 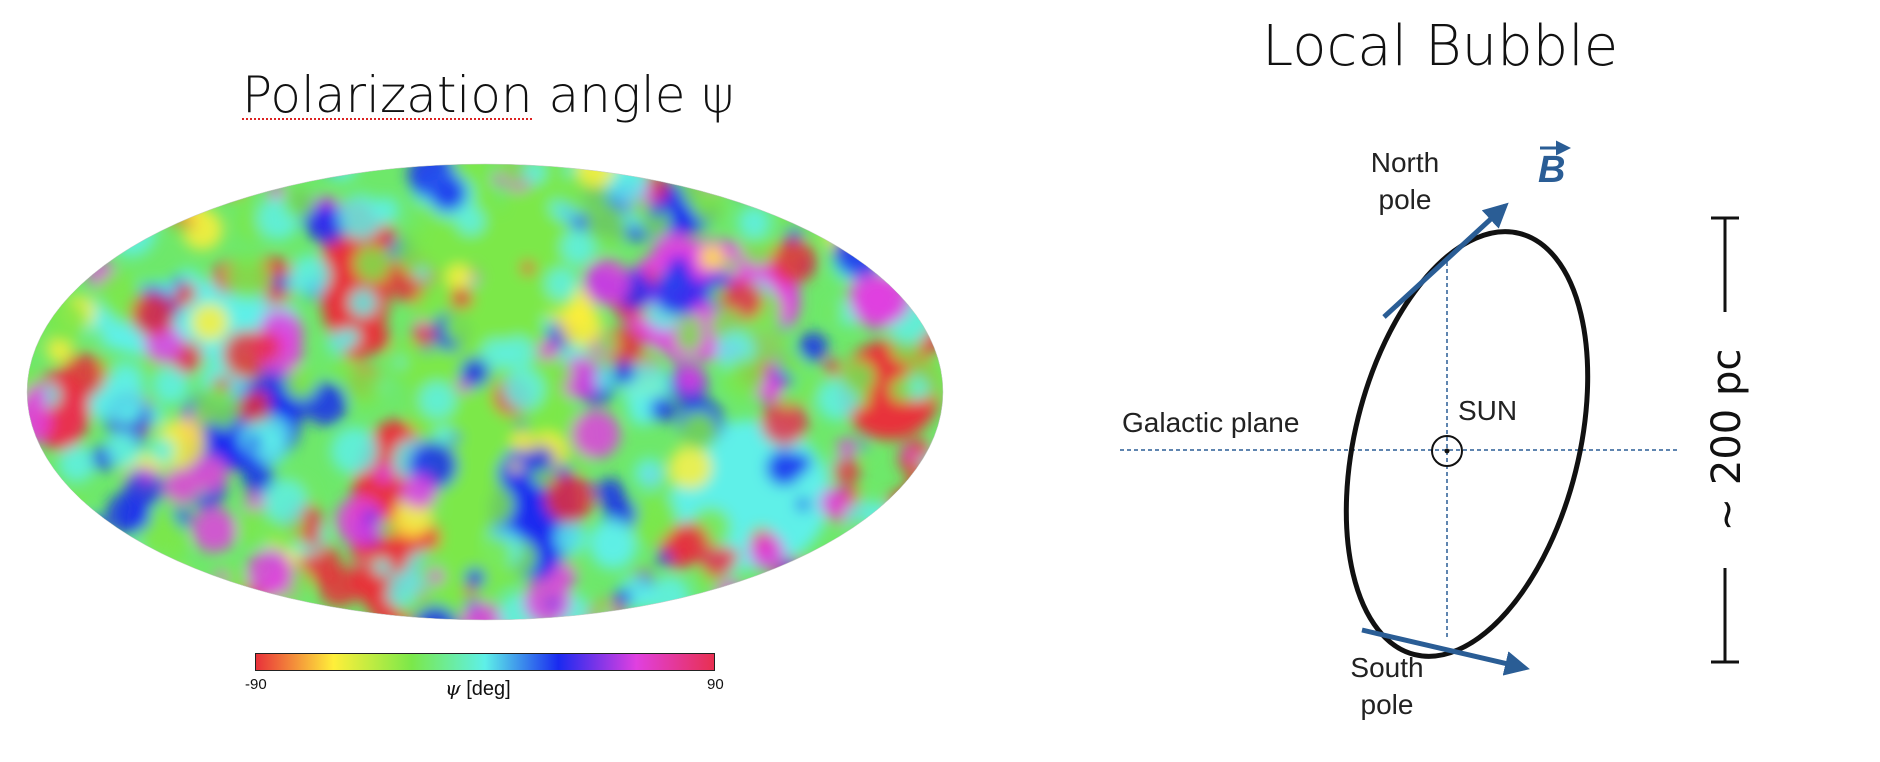 I want to click on colorbar-label: ψ [deg], so click(x=478, y=688).